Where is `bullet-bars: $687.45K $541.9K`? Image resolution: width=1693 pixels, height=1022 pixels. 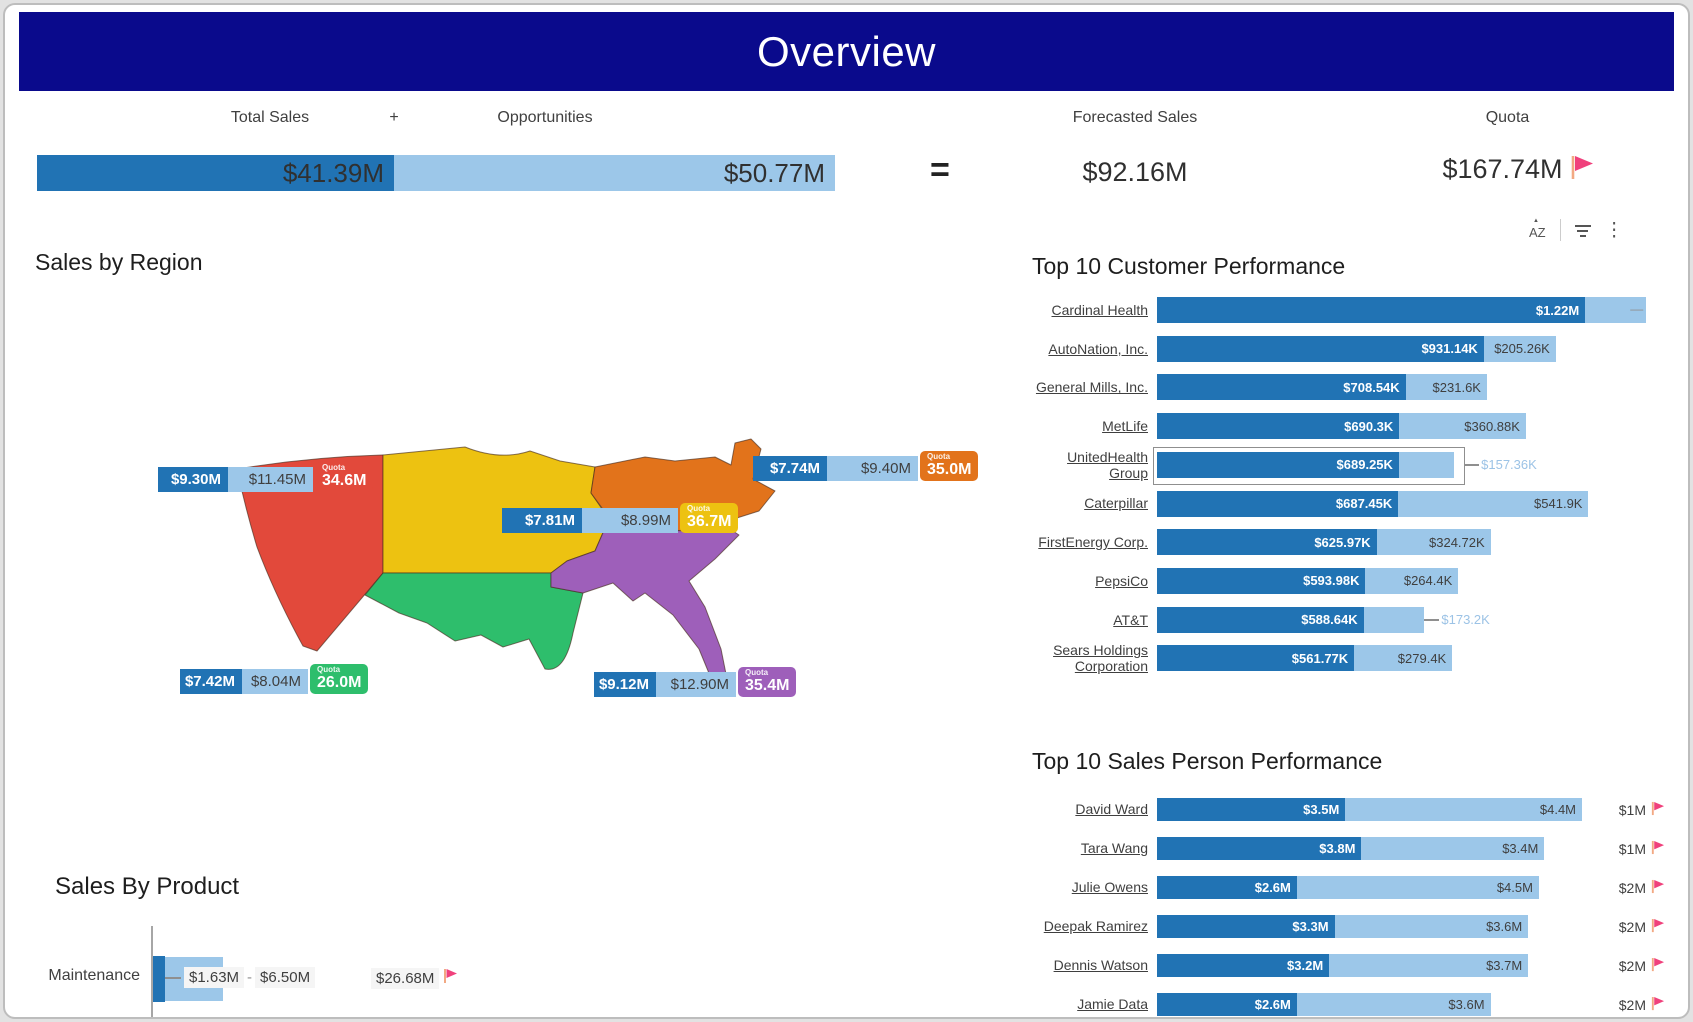
bullet-bars: $687.45K $541.9K is located at coordinates (1373, 503).